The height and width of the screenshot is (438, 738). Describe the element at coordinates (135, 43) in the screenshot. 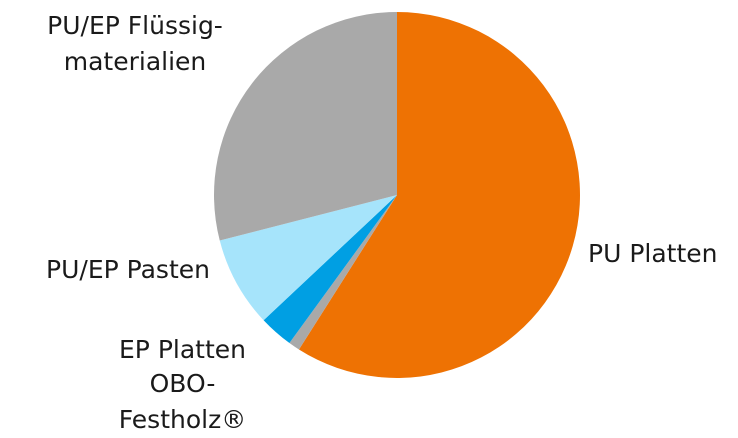

I see `slice-label: PU/EP Flüssig- materialien` at that location.